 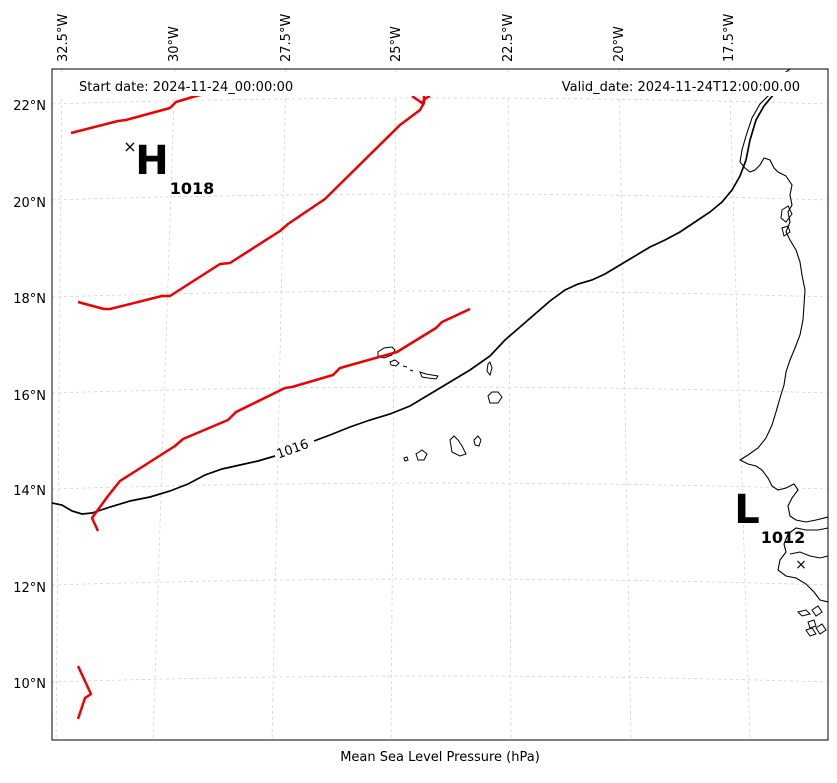 What do you see at coordinates (394, 363) in the screenshot?
I see `sao-vicente` at bounding box center [394, 363].